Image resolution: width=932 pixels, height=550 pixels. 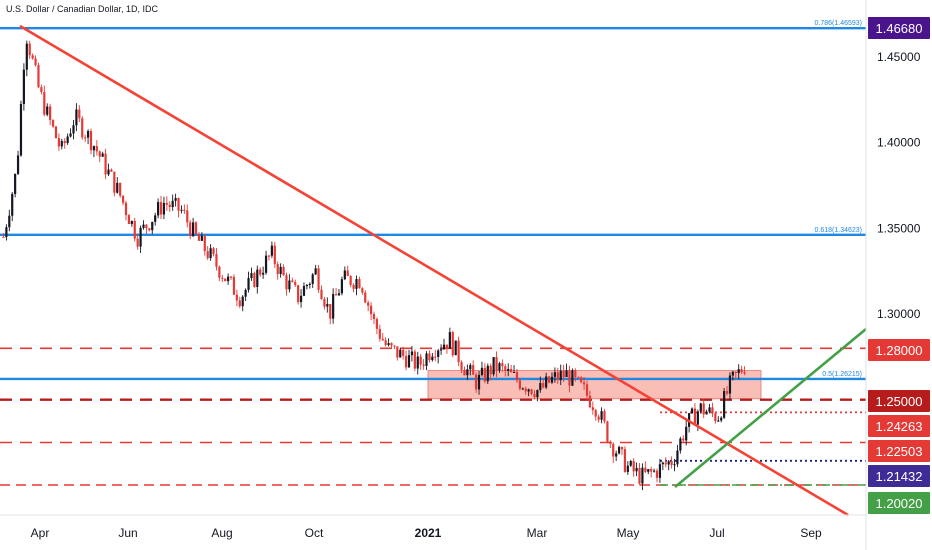 What do you see at coordinates (716, 533) in the screenshot?
I see `x-tick-label: Jul` at bounding box center [716, 533].